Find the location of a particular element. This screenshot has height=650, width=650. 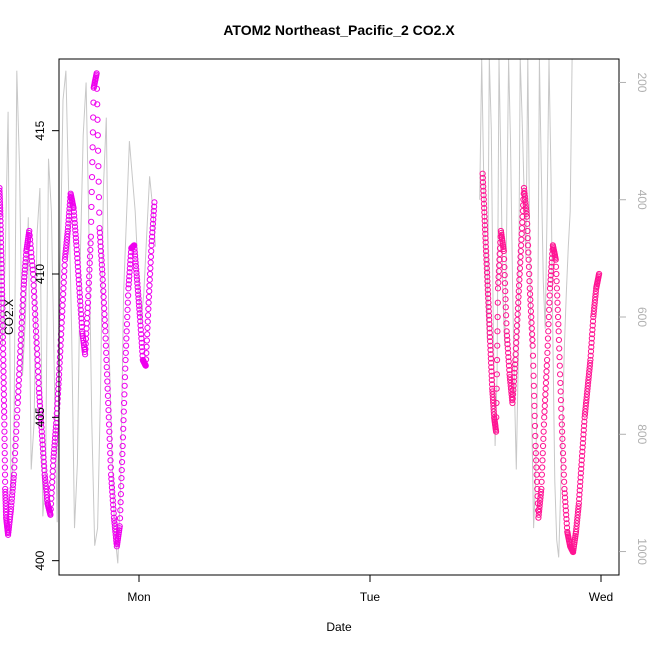

x-axis-label: Date is located at coordinates (339, 627).